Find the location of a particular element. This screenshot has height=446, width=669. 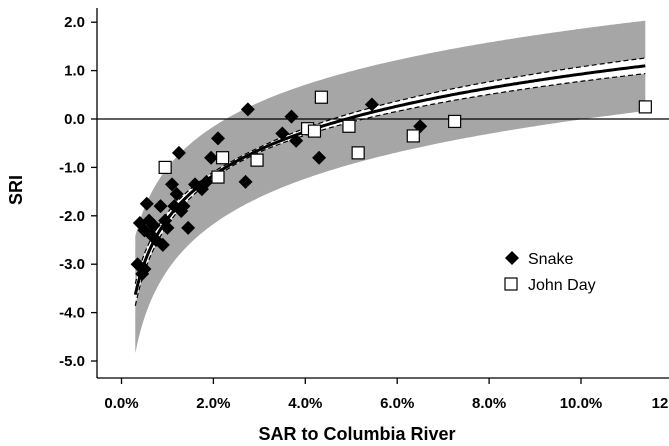

y-axis-title: SRI is located at coordinates (16, 190).